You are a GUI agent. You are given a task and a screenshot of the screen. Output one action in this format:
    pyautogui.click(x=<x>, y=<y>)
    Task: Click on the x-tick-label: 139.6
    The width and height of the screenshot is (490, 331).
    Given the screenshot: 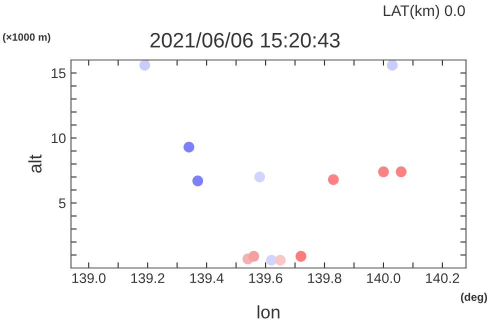 What is the action you would take?
    pyautogui.click(x=265, y=278)
    